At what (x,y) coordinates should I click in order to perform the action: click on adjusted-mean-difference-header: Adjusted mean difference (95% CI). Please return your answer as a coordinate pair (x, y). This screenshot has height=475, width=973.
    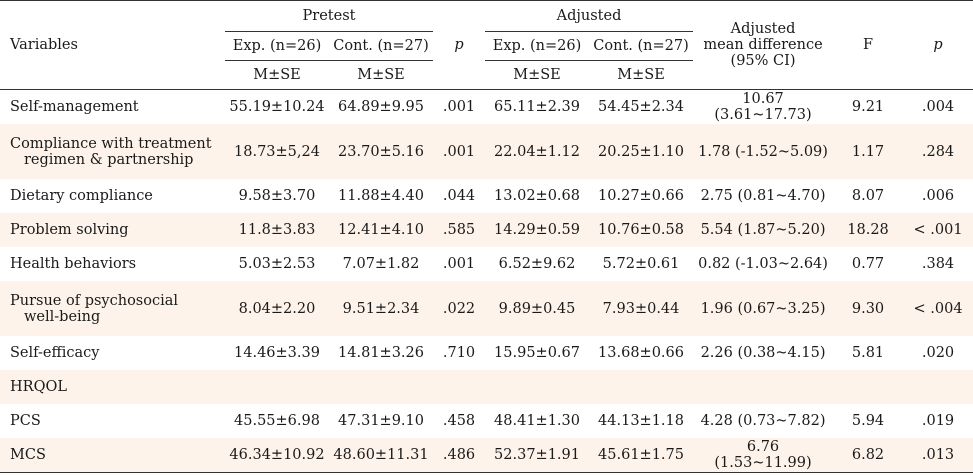
    Looking at the image, I should click on (763, 44).